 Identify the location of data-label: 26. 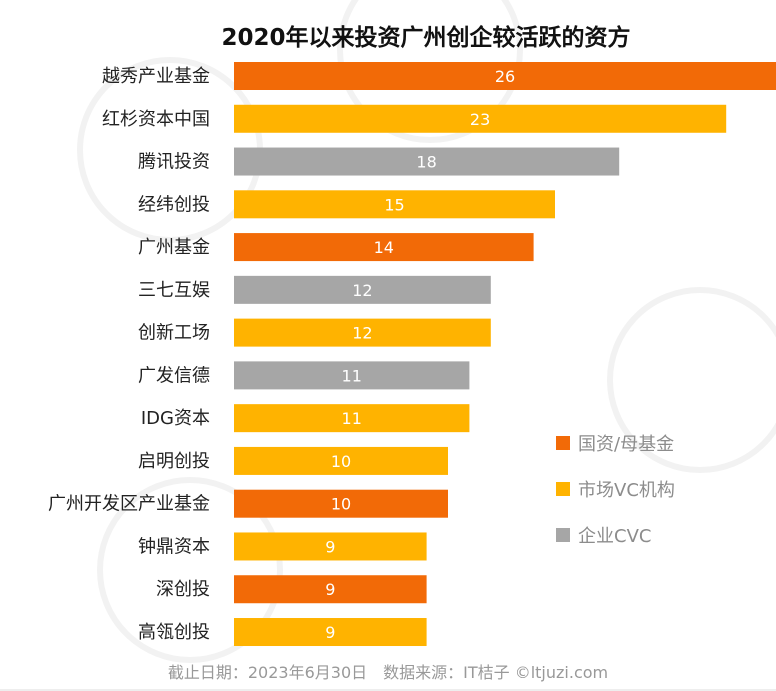
(505, 76).